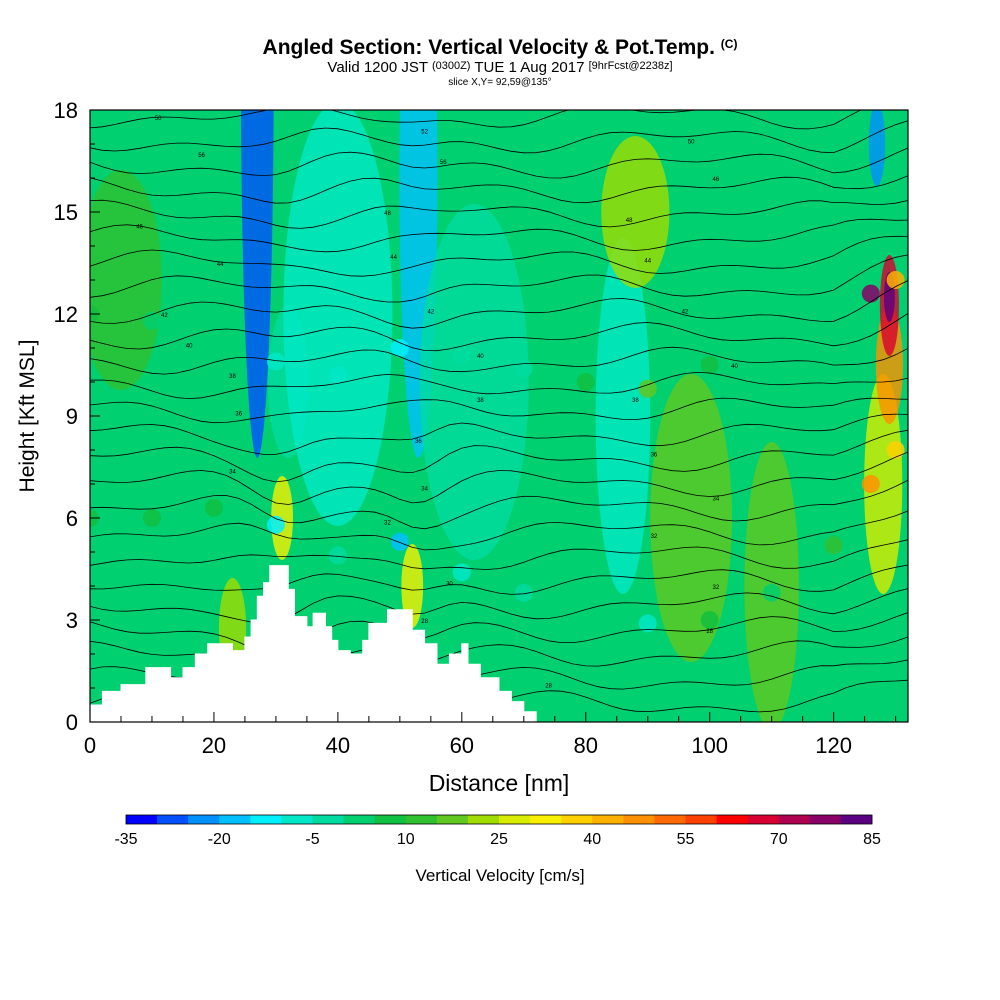 The image size is (1000, 1000). I want to click on theta-label-22: 36, so click(418, 442).